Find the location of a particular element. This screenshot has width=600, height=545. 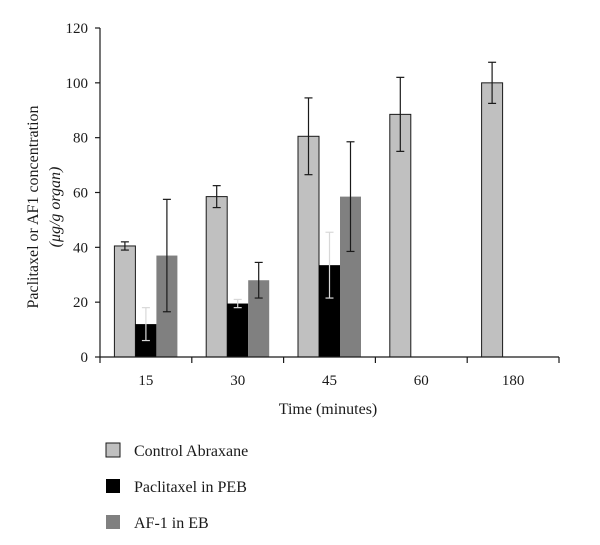

y-tick-label: 60 is located at coordinates (80, 194).